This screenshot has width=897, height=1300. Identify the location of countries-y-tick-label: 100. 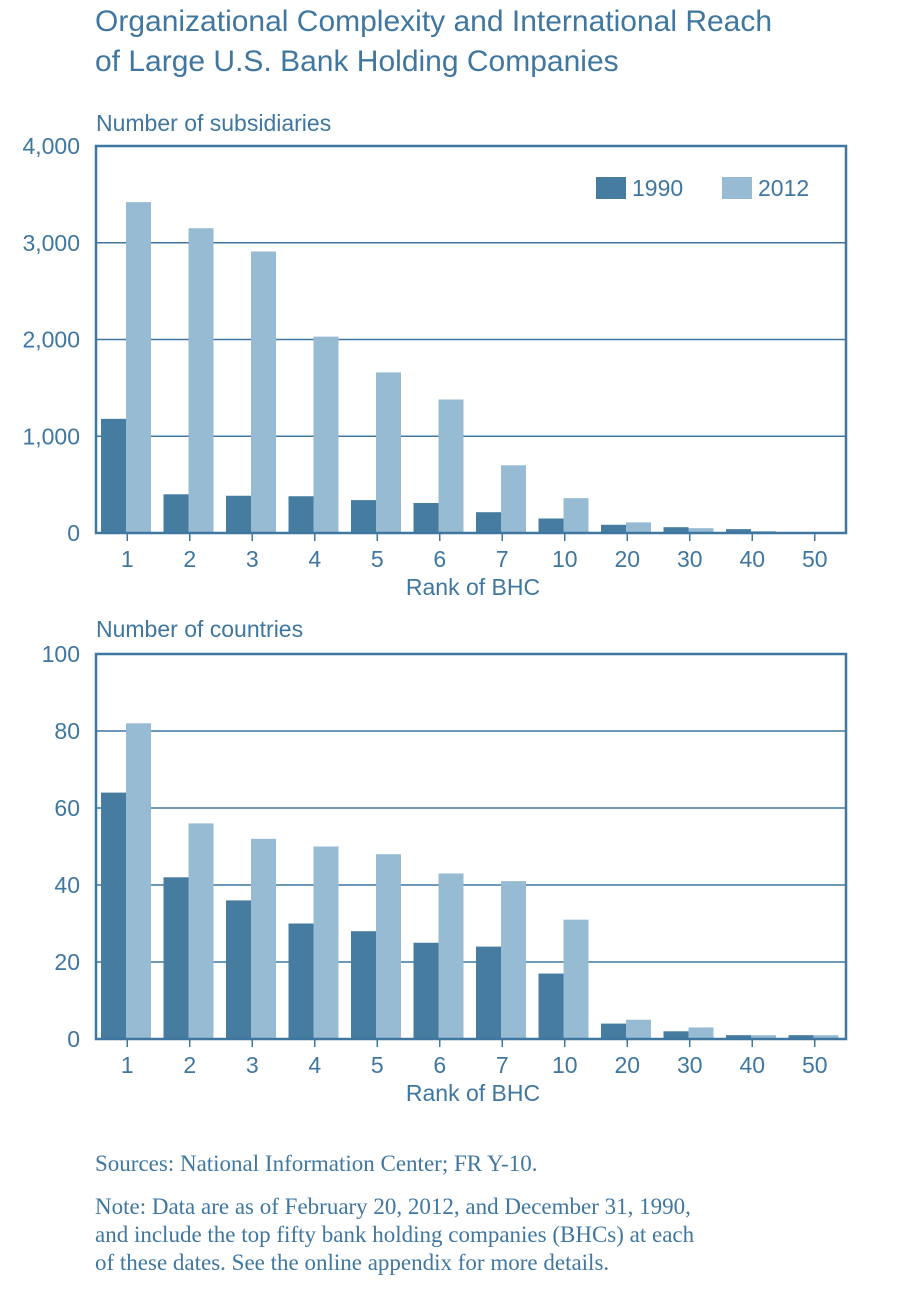
(61, 654).